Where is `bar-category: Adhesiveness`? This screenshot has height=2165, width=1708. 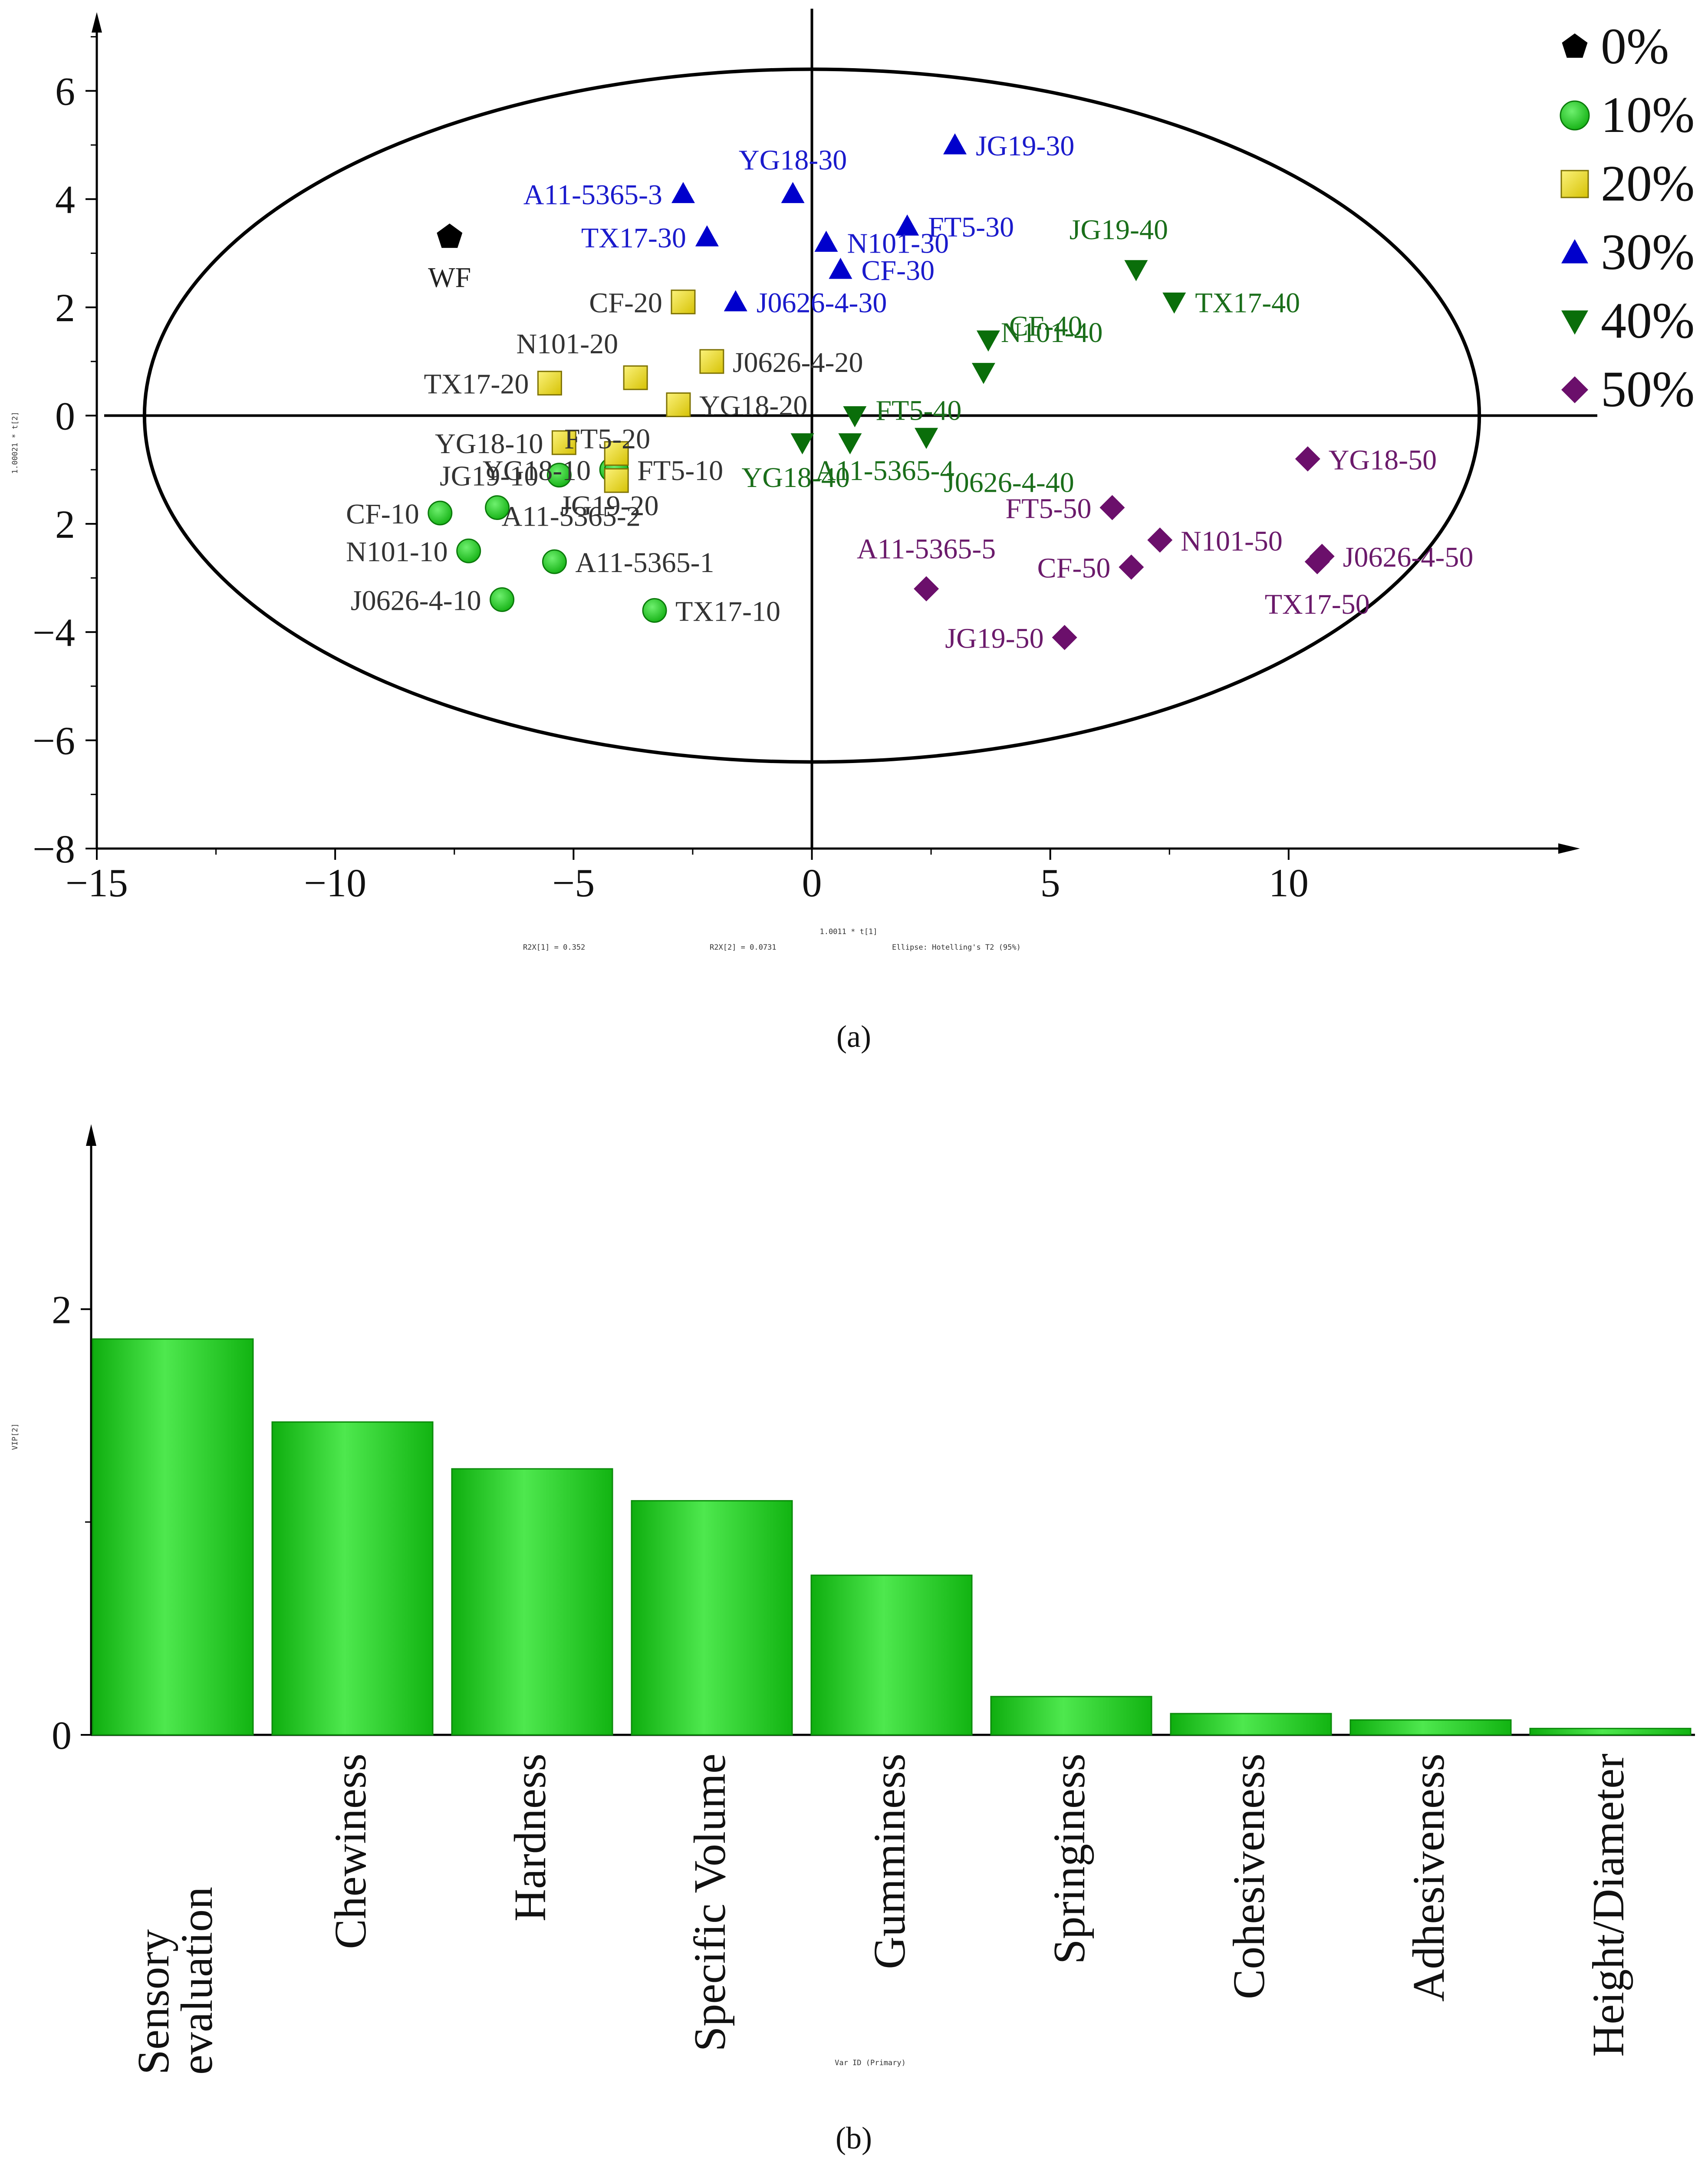
bar-category: Adhesiveness is located at coordinates (1429, 1878).